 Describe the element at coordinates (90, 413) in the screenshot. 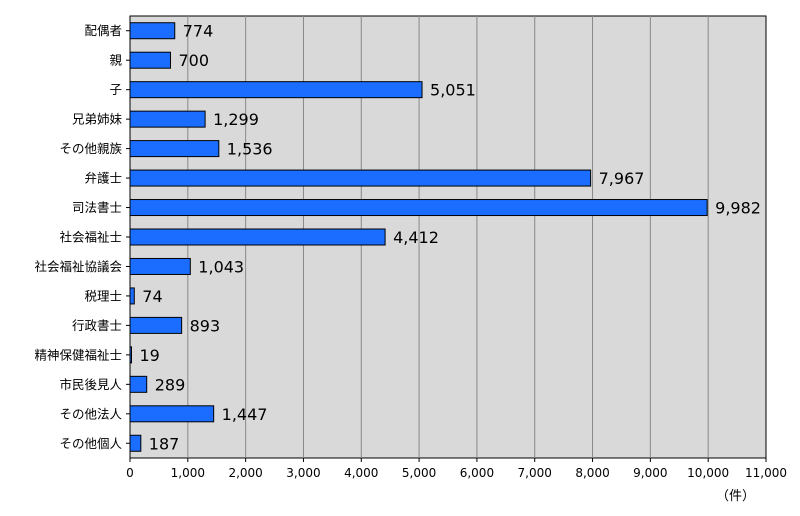

I see `category-label: その他法人` at that location.